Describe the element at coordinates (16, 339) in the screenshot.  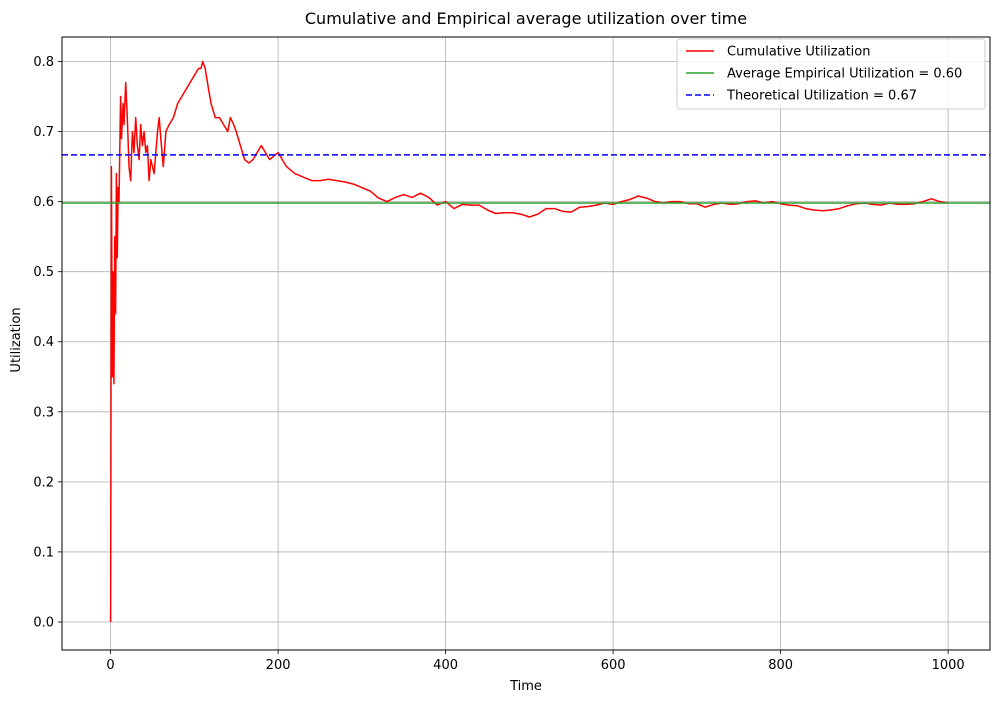
I see `y-axis-label: Utilization` at that location.